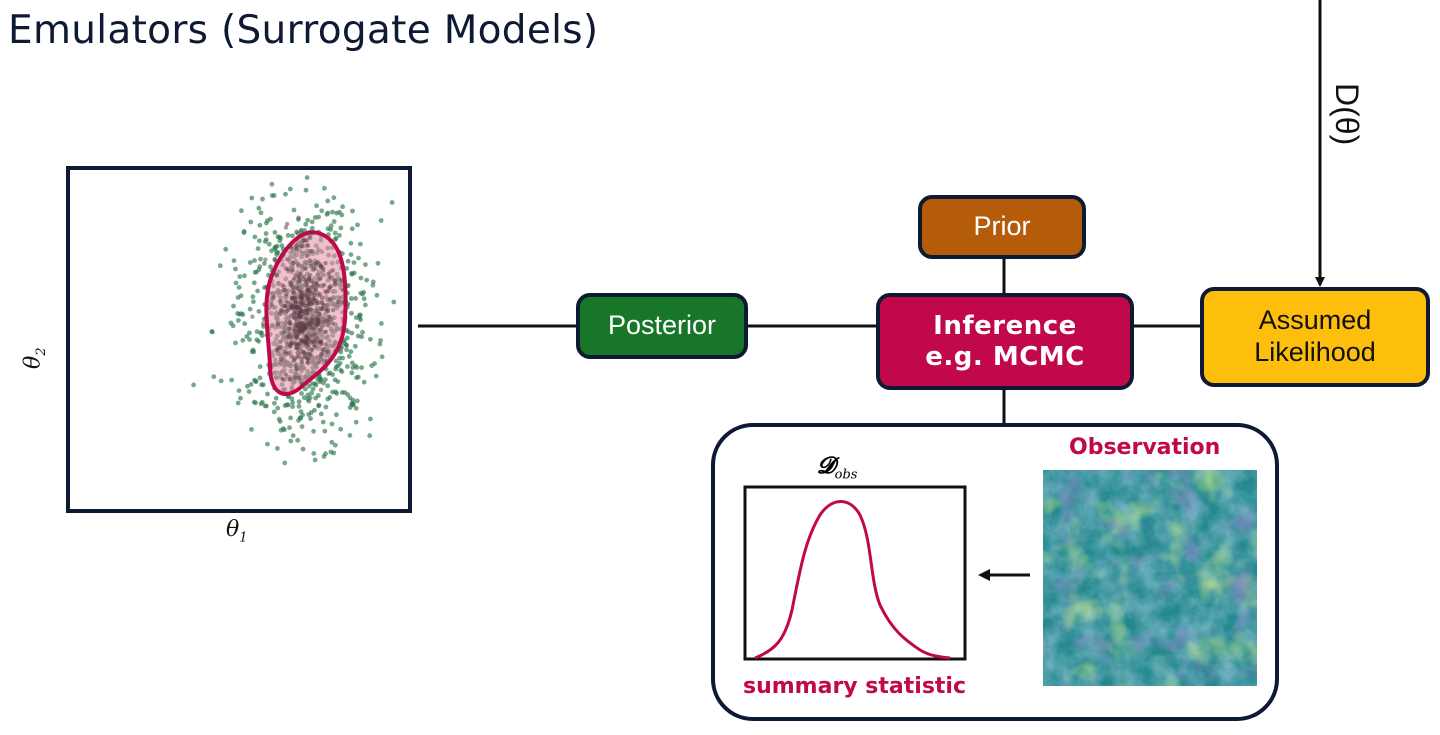 The width and height of the screenshot is (1440, 735). I want to click on likelihood-label-line1: Assumed, so click(1315, 320).